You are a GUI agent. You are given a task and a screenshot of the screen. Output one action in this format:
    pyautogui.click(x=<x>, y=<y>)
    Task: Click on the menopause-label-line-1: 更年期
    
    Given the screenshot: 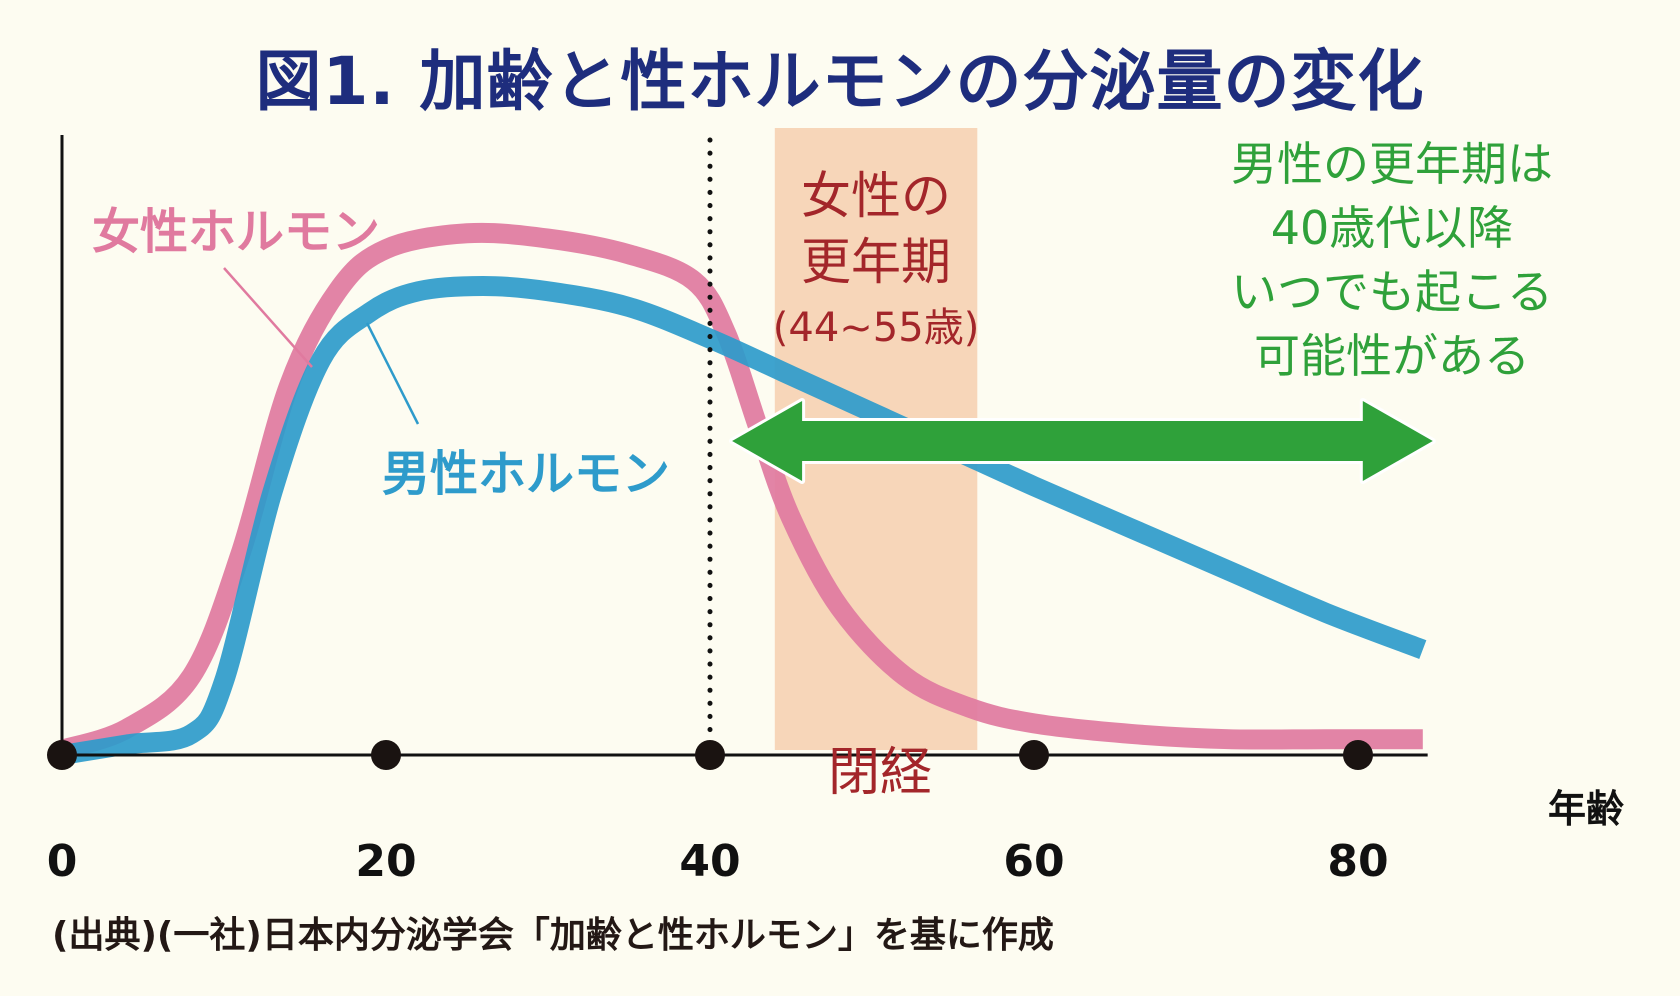 What is the action you would take?
    pyautogui.click(x=876, y=262)
    